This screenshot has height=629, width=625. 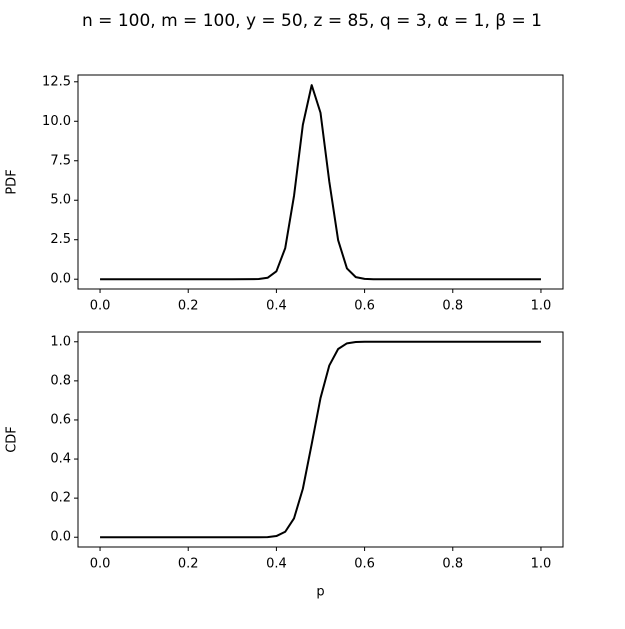 What do you see at coordinates (60, 380) in the screenshot?
I see `y-tick-label: 0.8` at bounding box center [60, 380].